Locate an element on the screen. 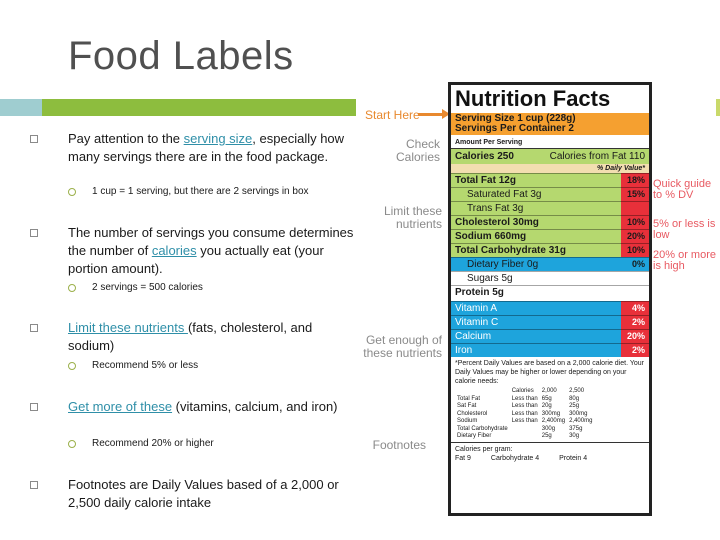  nutrient-row: Trans Fat 3g is located at coordinates (550, 208).